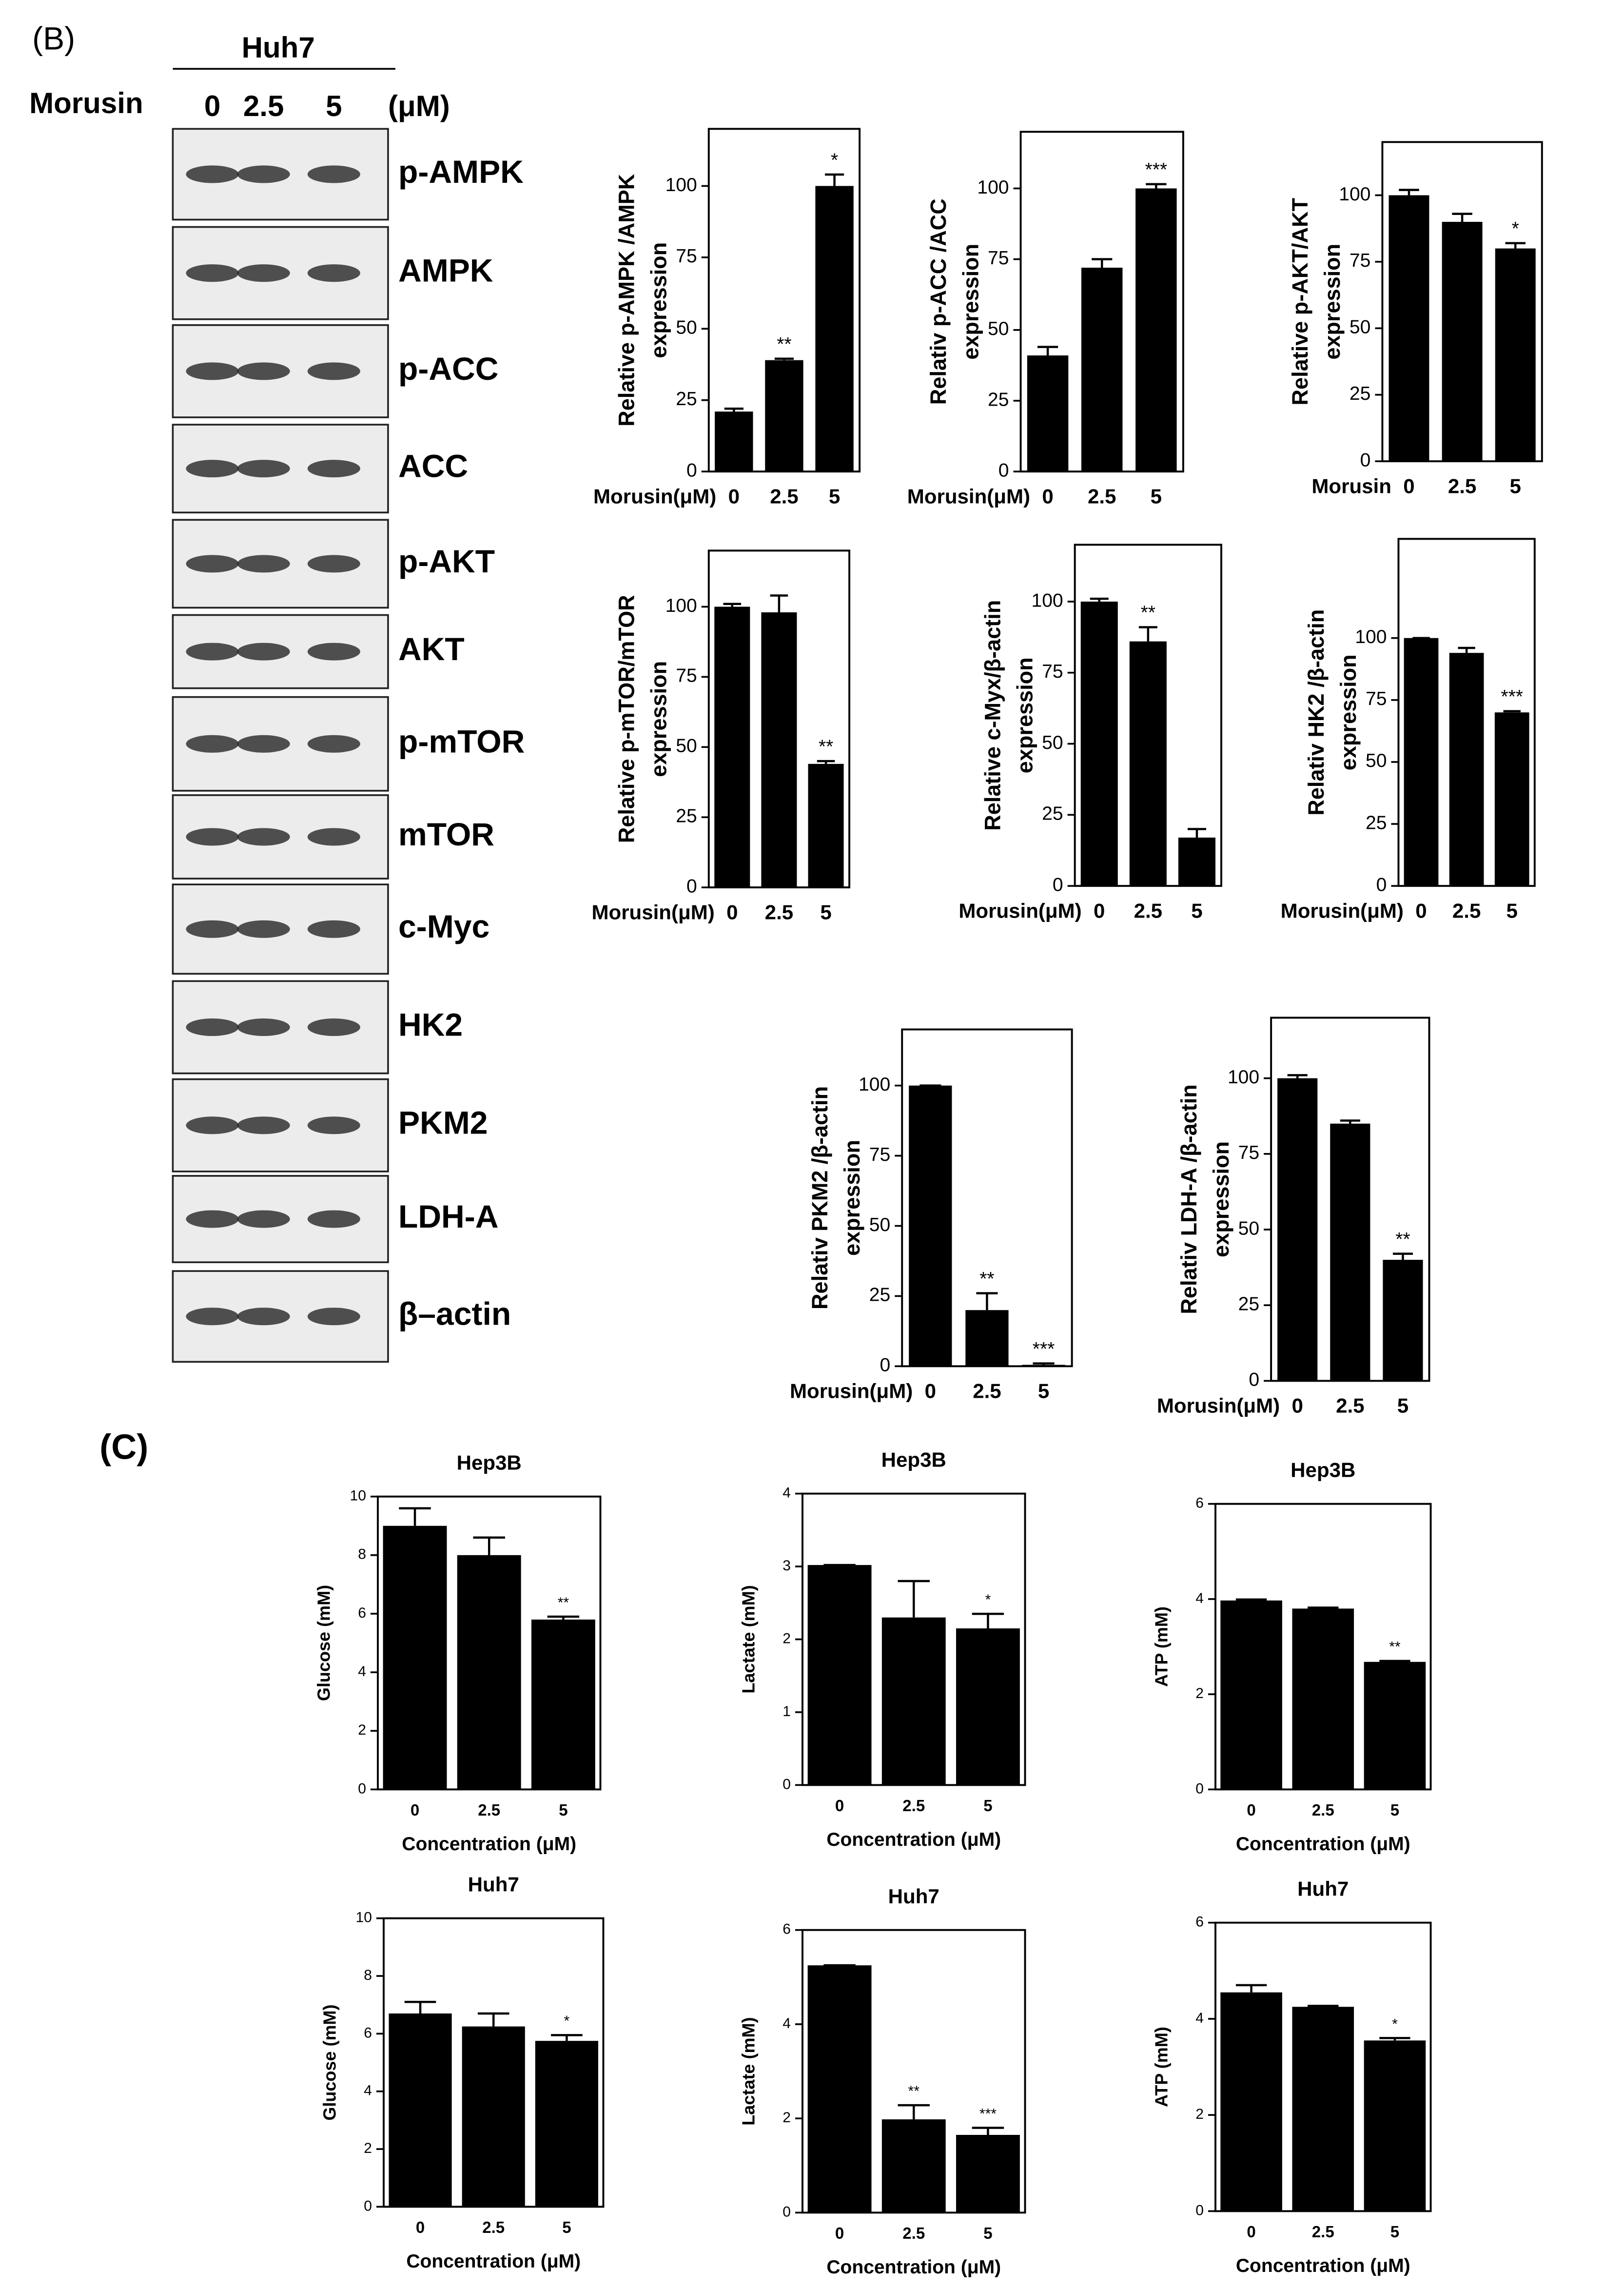  What do you see at coordinates (787, 1566) in the screenshot?
I see `y-tick-label: 3` at bounding box center [787, 1566].